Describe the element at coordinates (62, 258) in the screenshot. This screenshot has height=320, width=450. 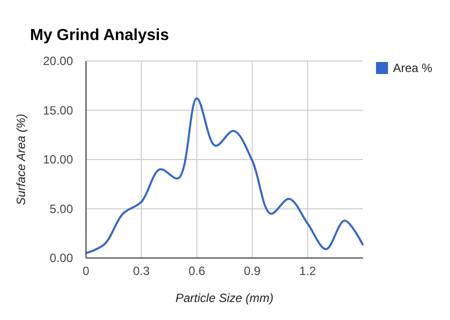
I see `y-tick-label: 0.00` at that location.